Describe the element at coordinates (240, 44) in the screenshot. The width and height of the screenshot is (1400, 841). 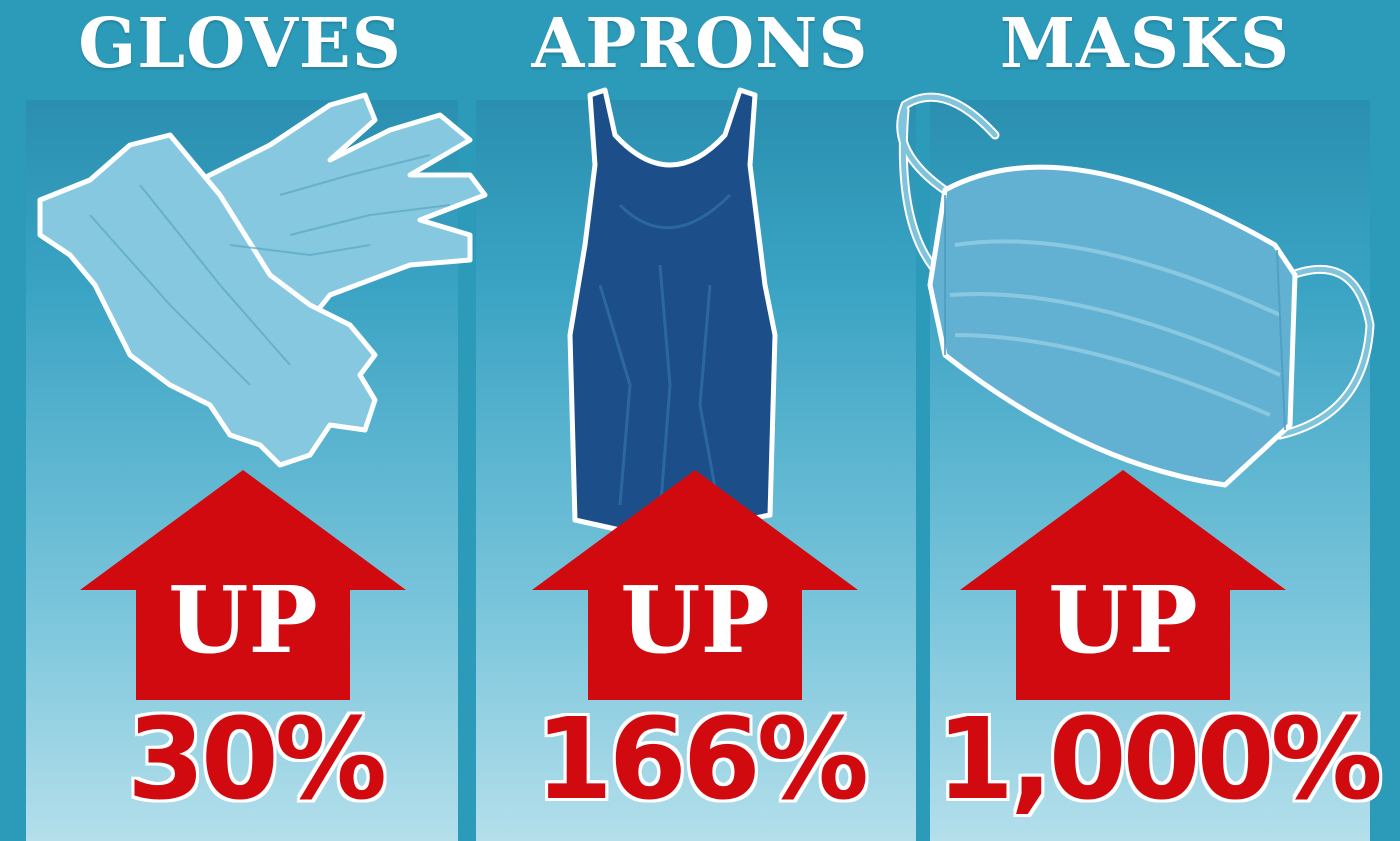
I see `gloves-heading: GLOVES` at that location.